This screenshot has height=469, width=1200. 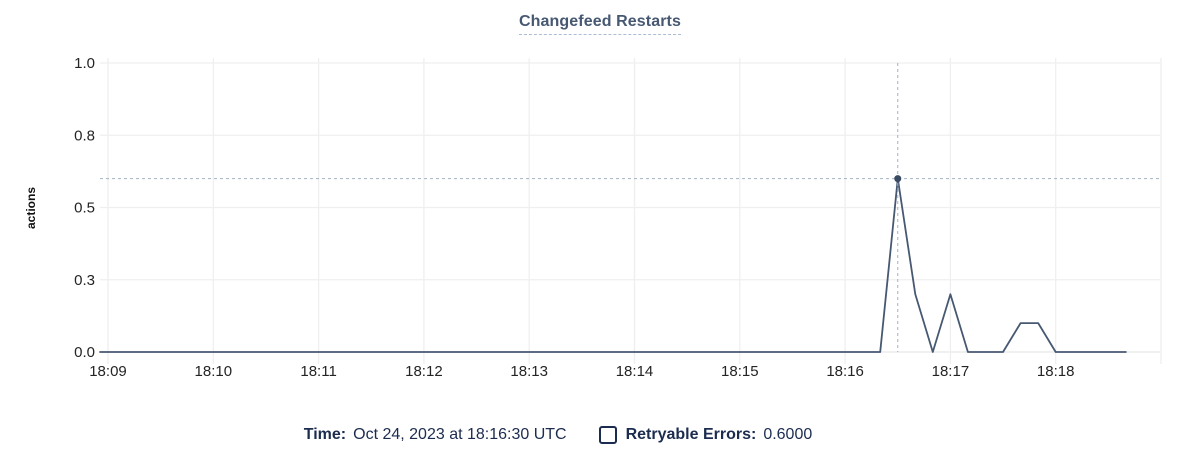 I want to click on chart-title-row: Changefeed Restarts, so click(x=600, y=24).